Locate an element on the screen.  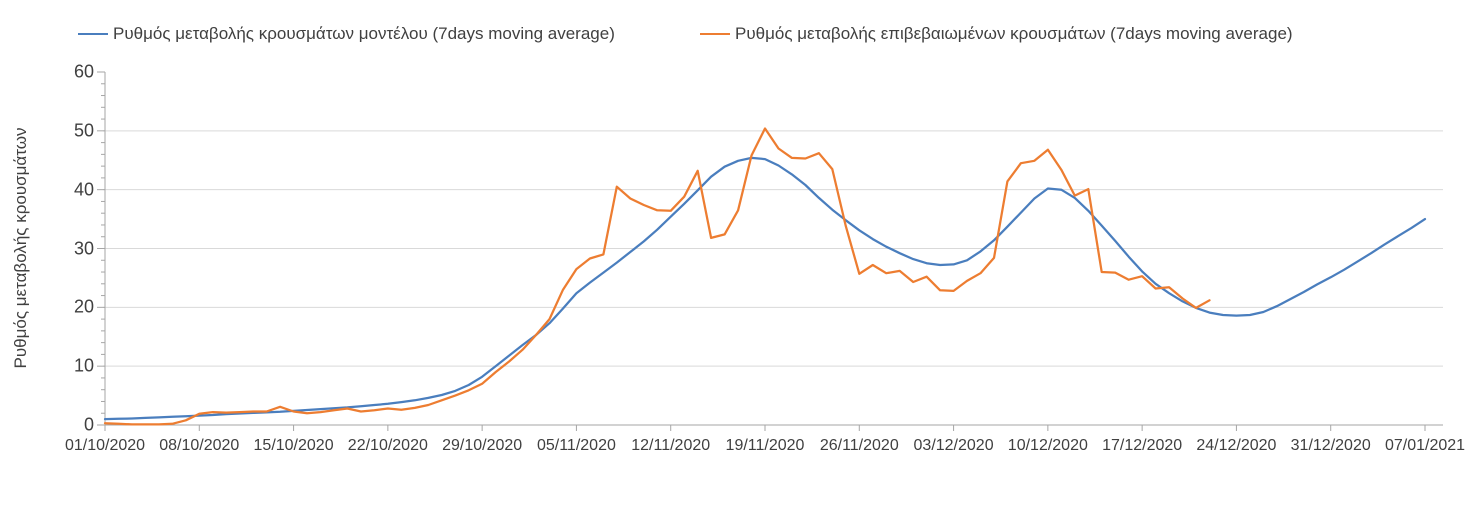
x-tick-label-24/12/2020: 24/12/2020 is located at coordinates (1236, 445).